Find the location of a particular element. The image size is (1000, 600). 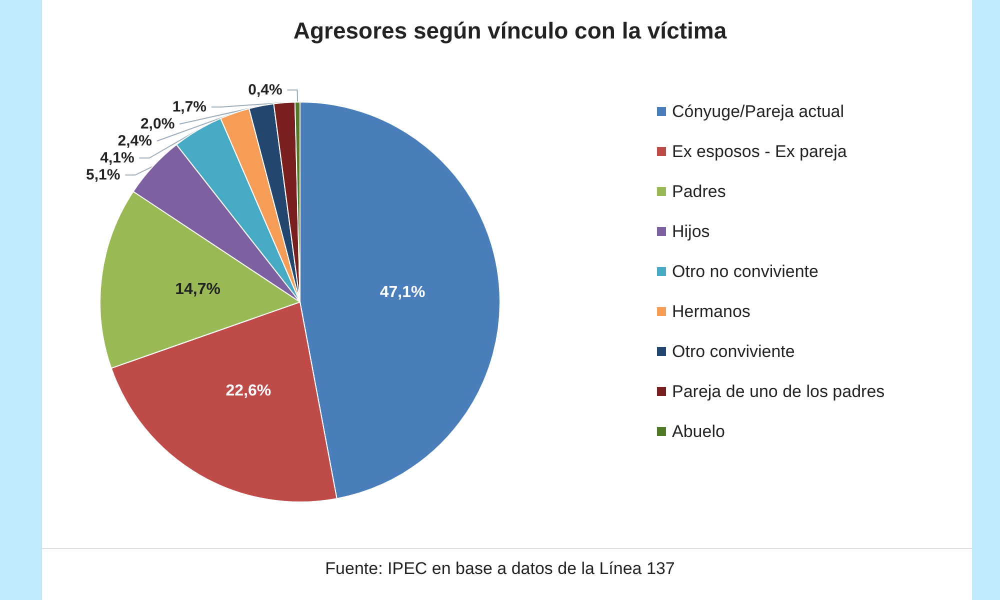

data-label: 2,4% is located at coordinates (135, 141).